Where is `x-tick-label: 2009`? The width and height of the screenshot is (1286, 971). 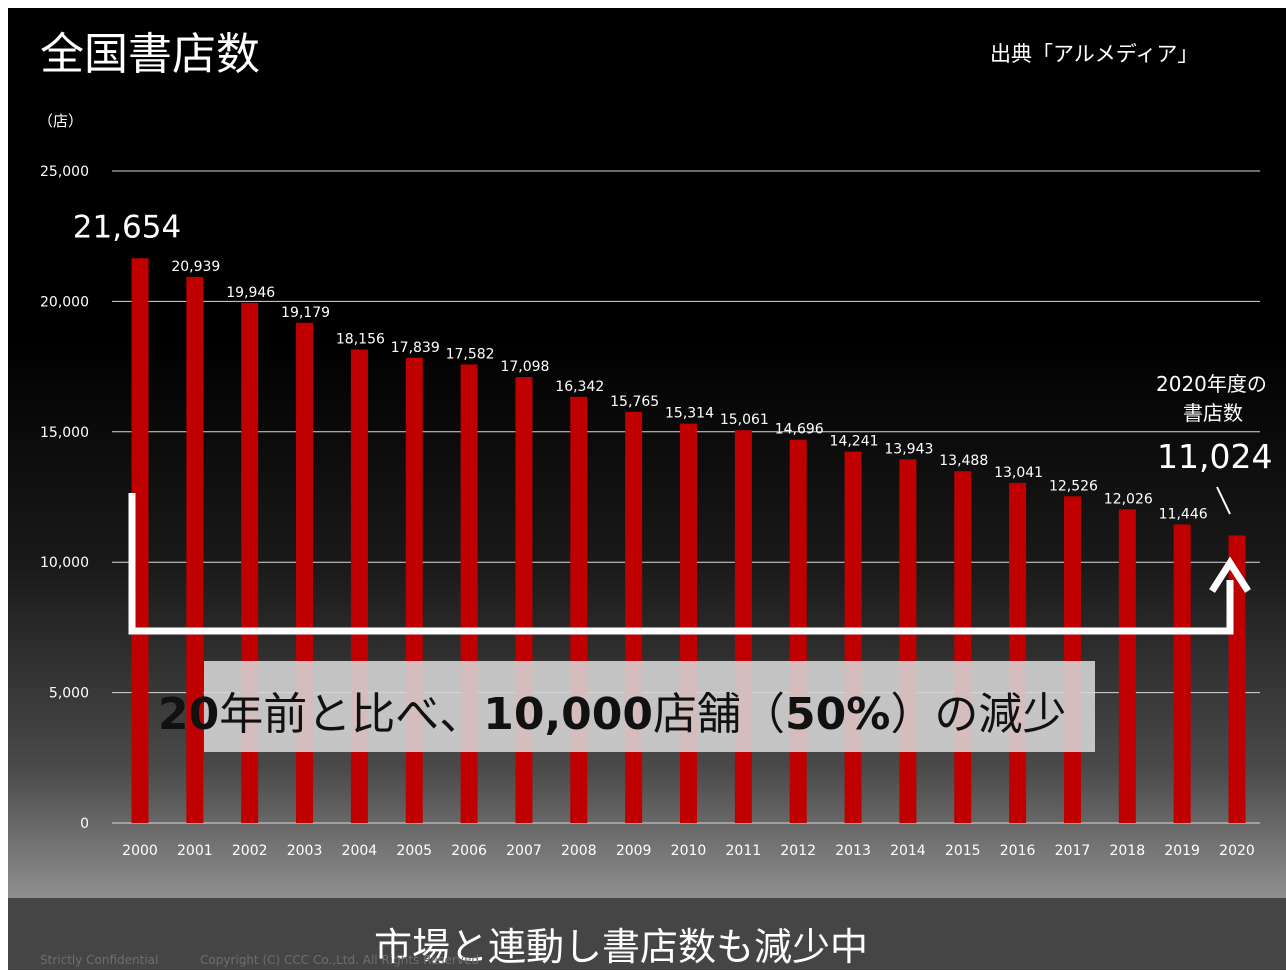
x-tick-label: 2009 is located at coordinates (634, 851).